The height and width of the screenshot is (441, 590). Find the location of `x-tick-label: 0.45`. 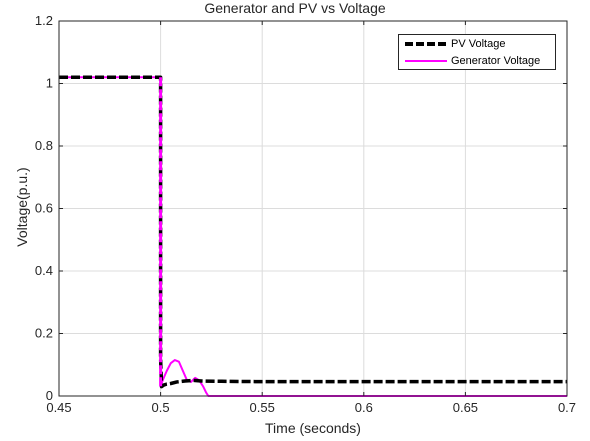

x-tick-label: 0.45 is located at coordinates (58, 407).